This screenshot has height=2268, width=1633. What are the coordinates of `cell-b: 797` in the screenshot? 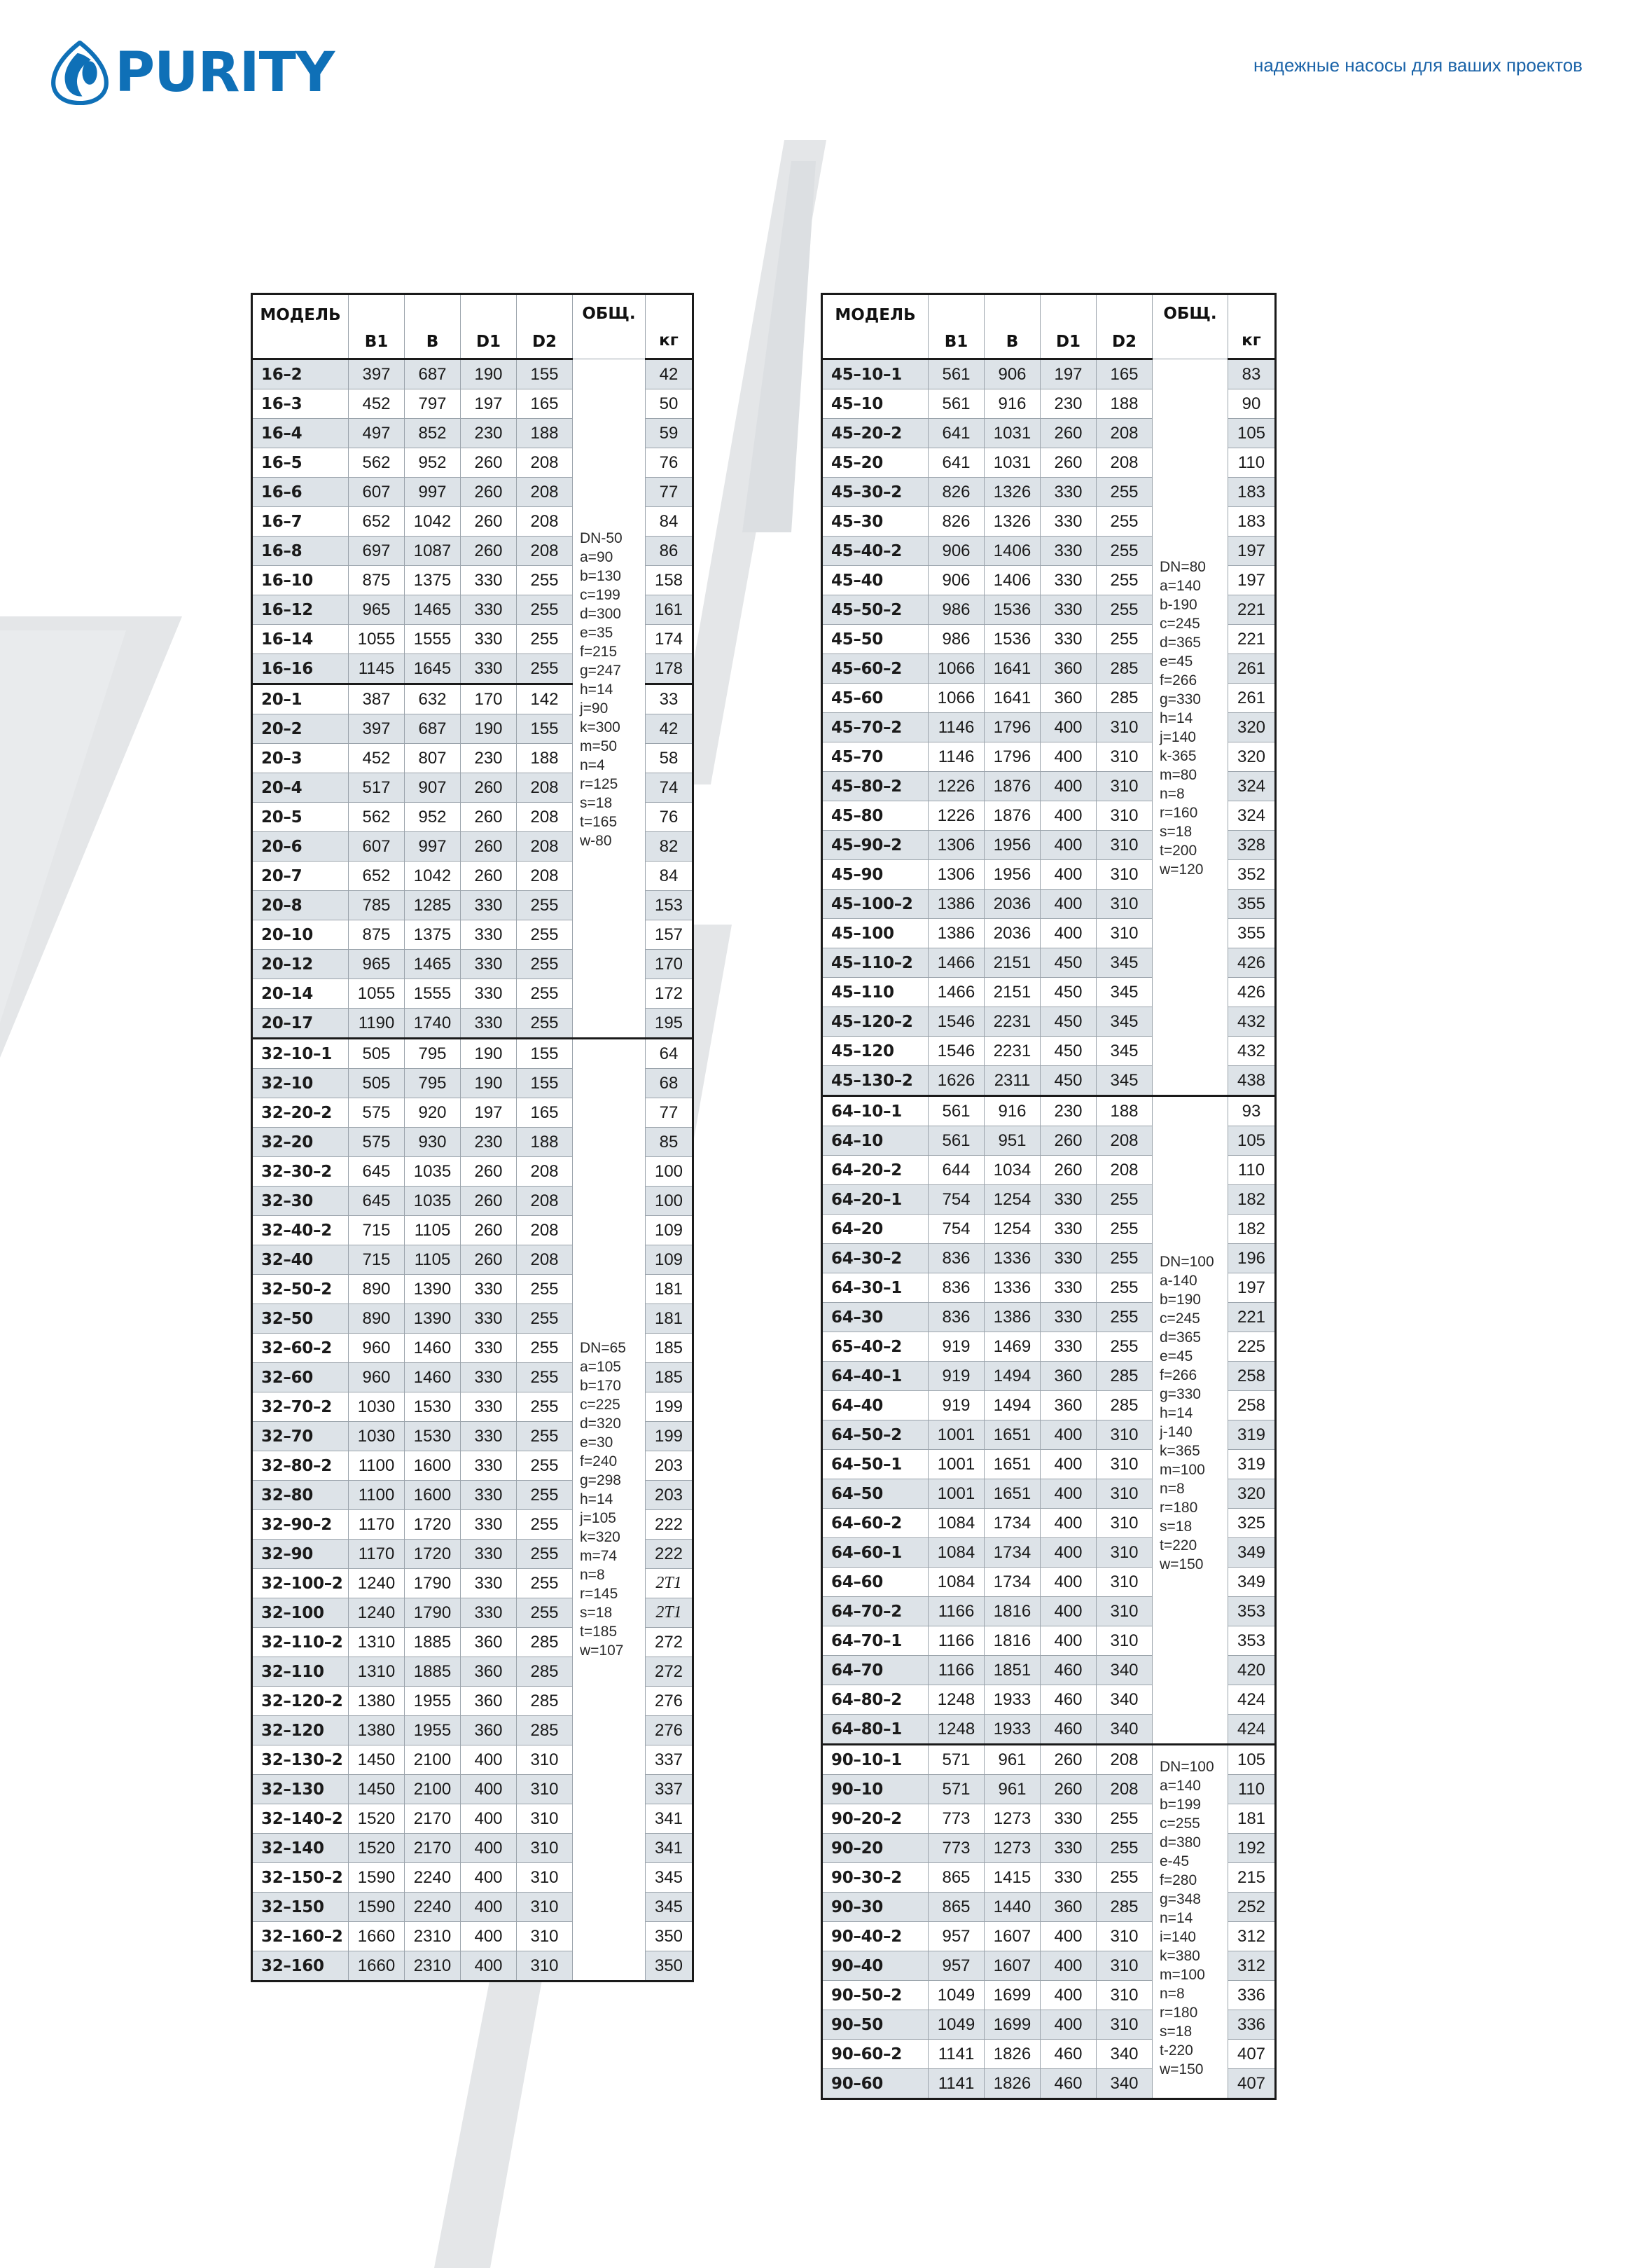 It's located at (432, 404).